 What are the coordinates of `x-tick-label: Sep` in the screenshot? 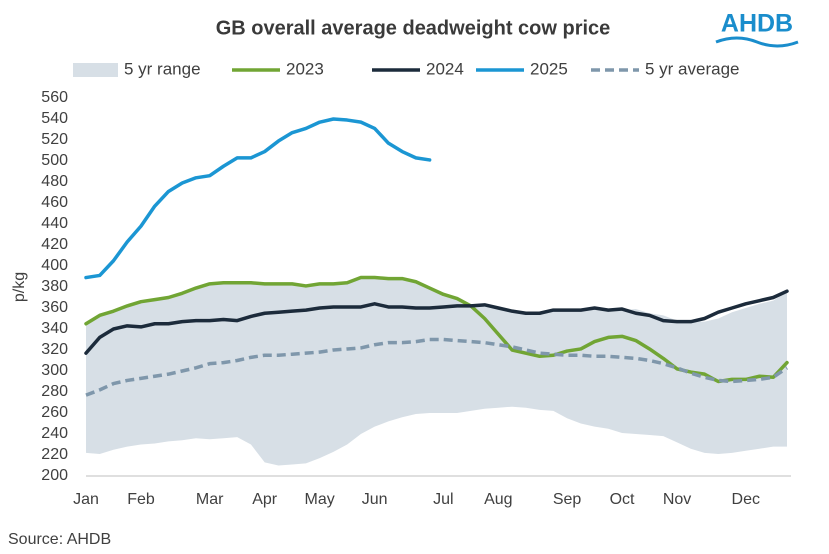 It's located at (567, 499).